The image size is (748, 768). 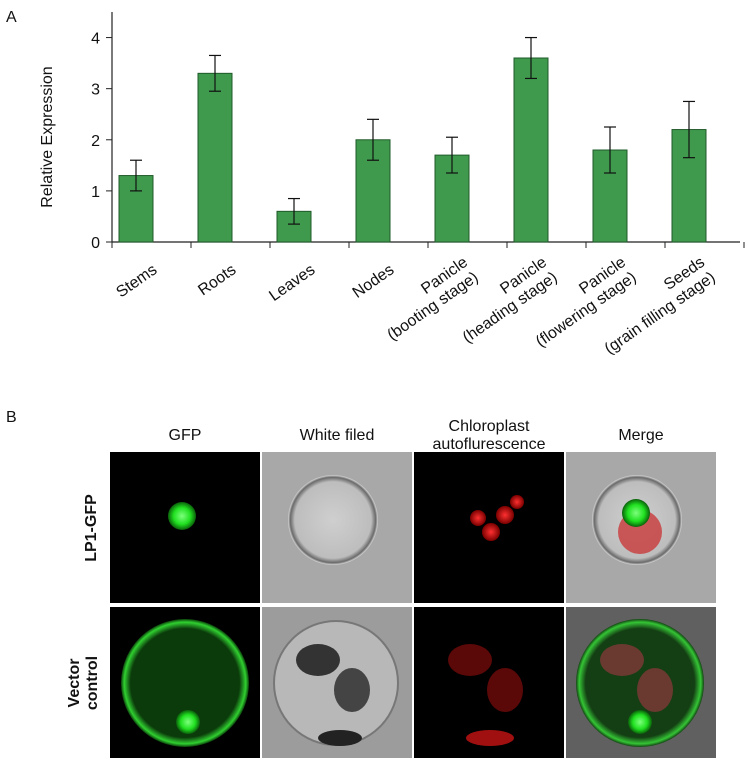 I want to click on y-tick-label: 3, so click(x=95, y=90).